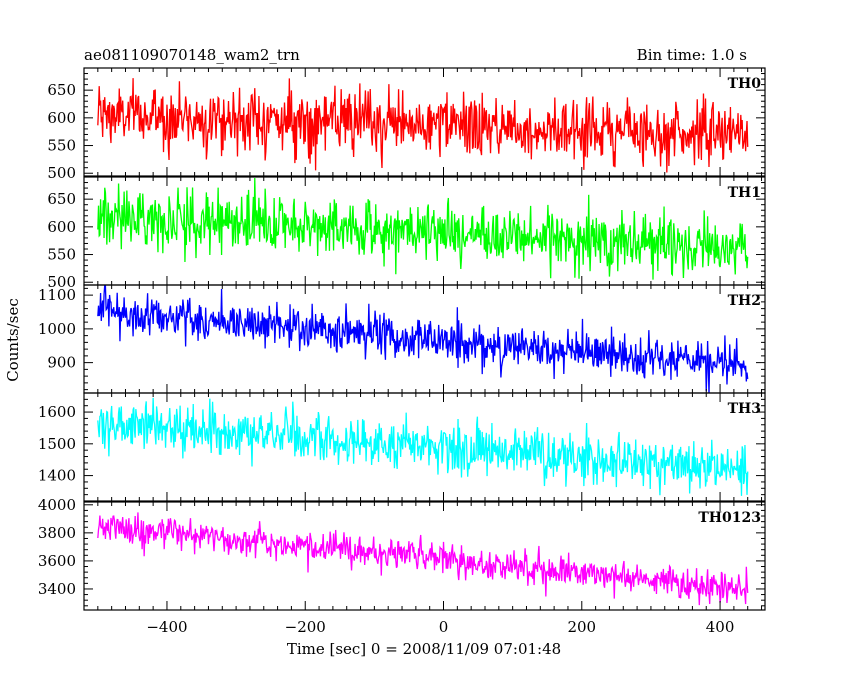  I want to click on y-tick-label: 1100, so click(57, 295).